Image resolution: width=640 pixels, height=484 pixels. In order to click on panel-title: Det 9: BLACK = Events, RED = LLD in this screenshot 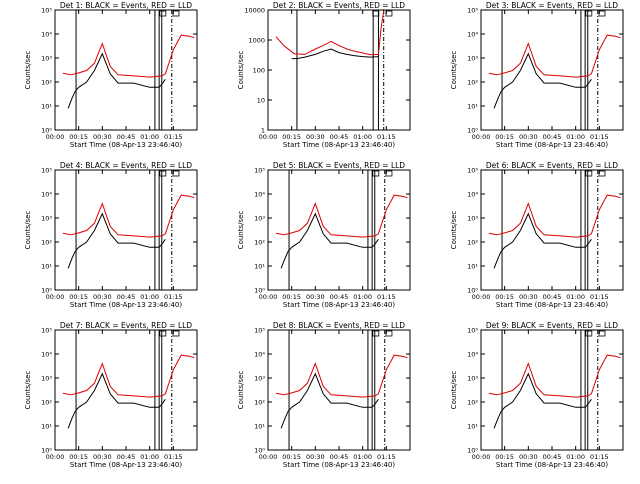, I will do `click(552, 325)`.